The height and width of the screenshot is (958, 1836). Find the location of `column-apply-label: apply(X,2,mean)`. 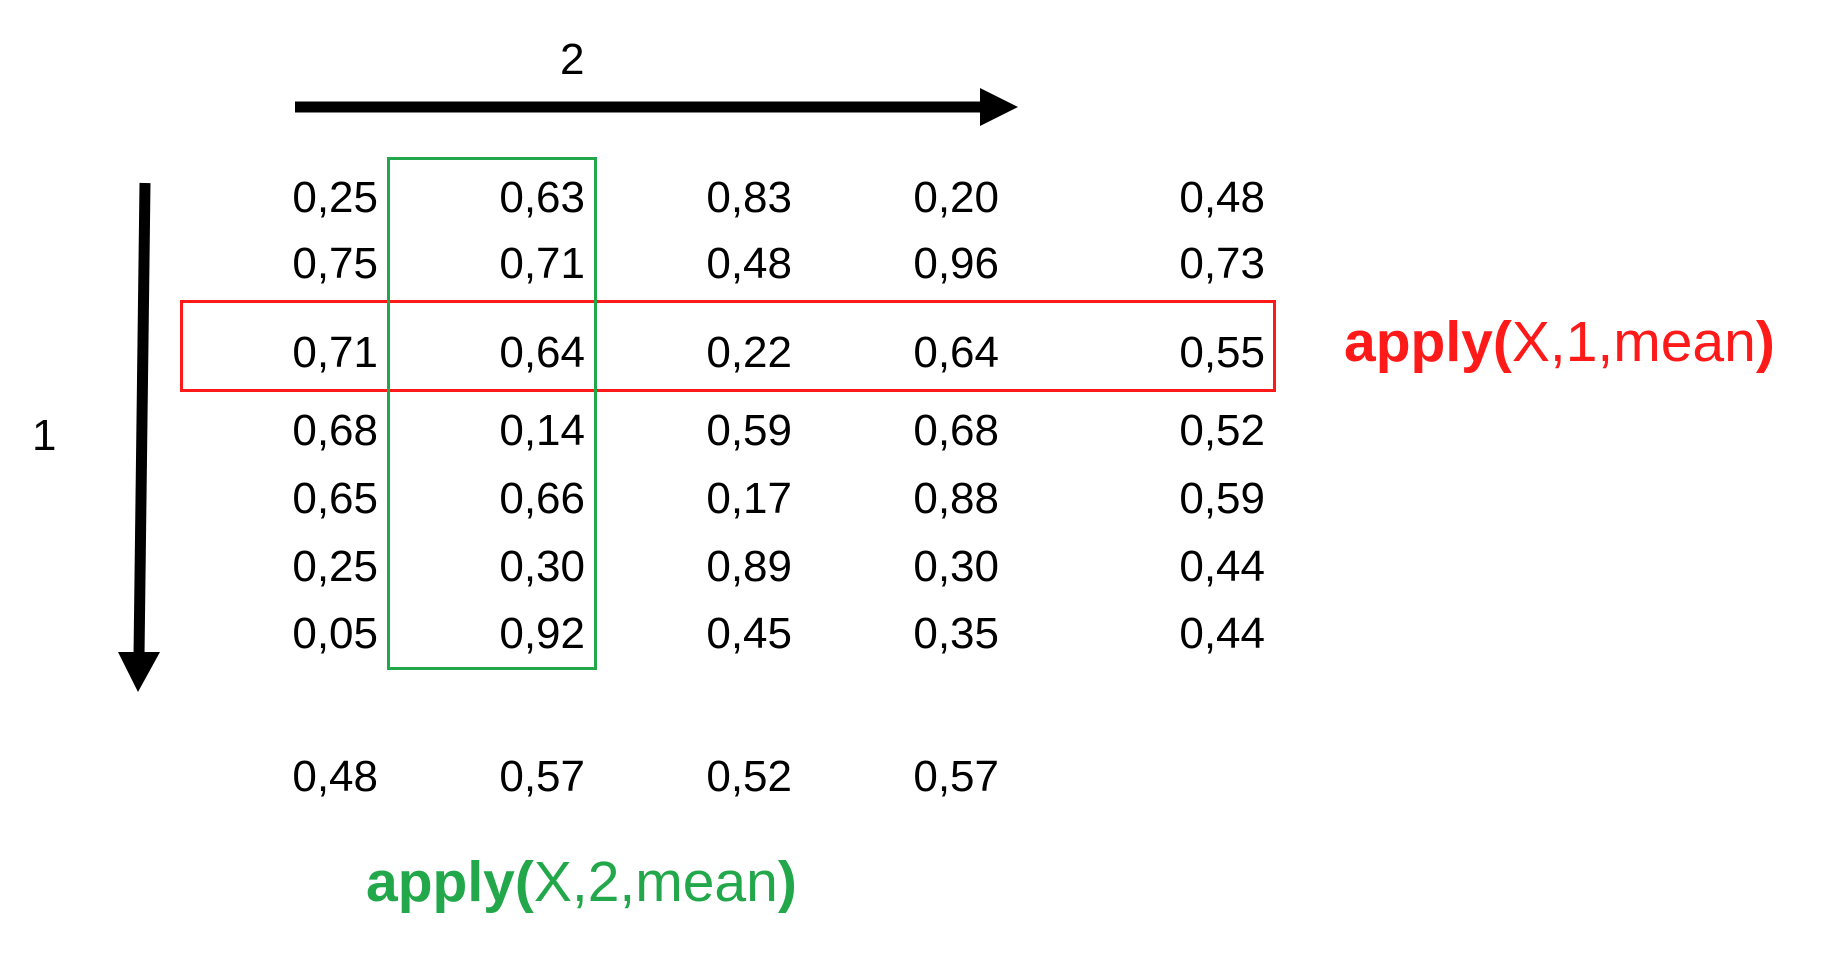

column-apply-label: apply(X,2,mean) is located at coordinates (581, 882).